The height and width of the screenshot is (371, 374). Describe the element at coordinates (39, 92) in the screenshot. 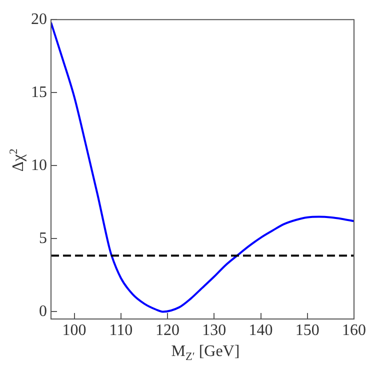

I see `y-tick-label: 15` at that location.